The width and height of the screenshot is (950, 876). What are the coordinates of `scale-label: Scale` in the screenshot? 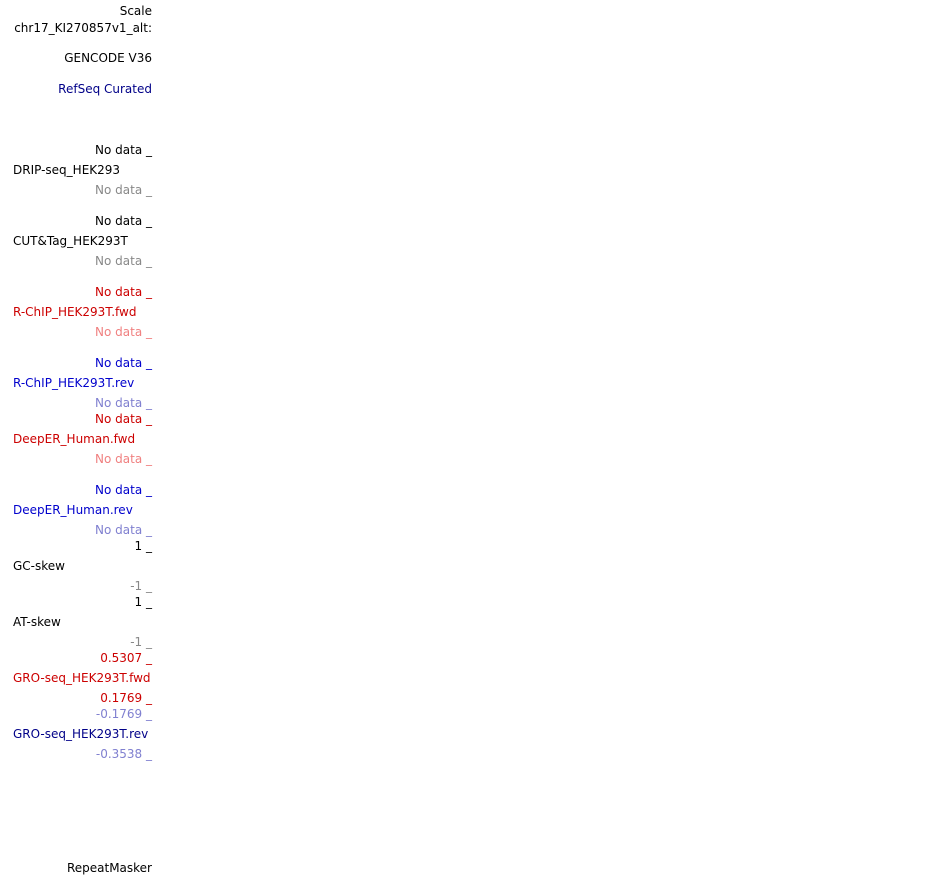 It's located at (135, 11).